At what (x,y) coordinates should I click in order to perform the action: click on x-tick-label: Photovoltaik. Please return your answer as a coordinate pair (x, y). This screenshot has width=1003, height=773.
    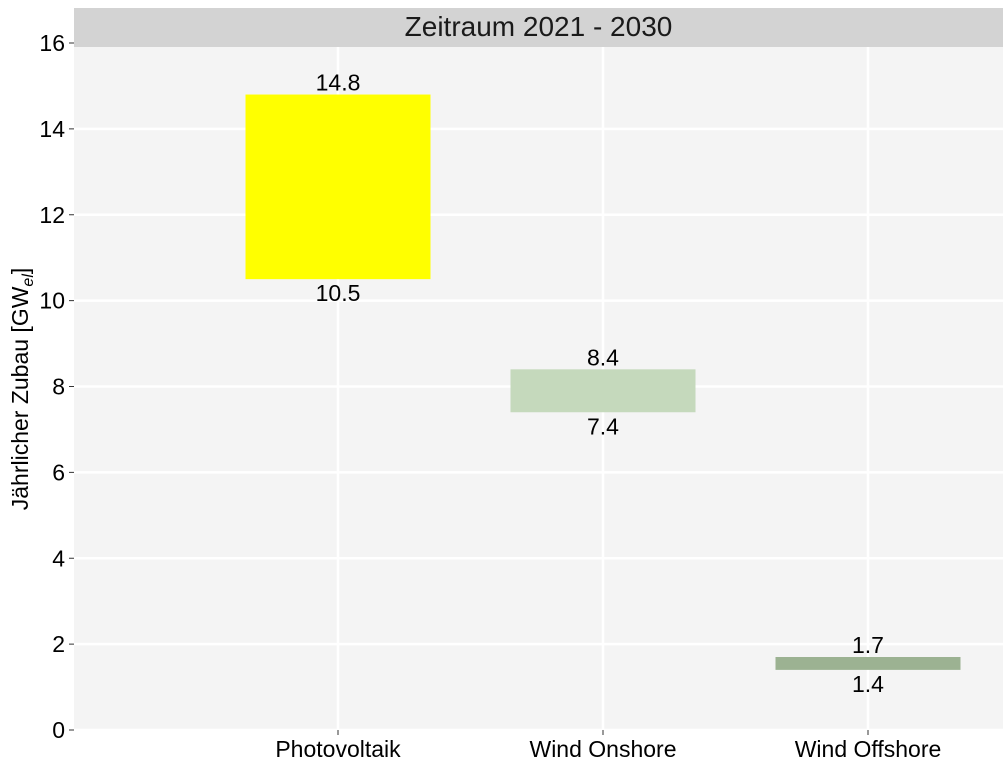
    Looking at the image, I should click on (338, 749).